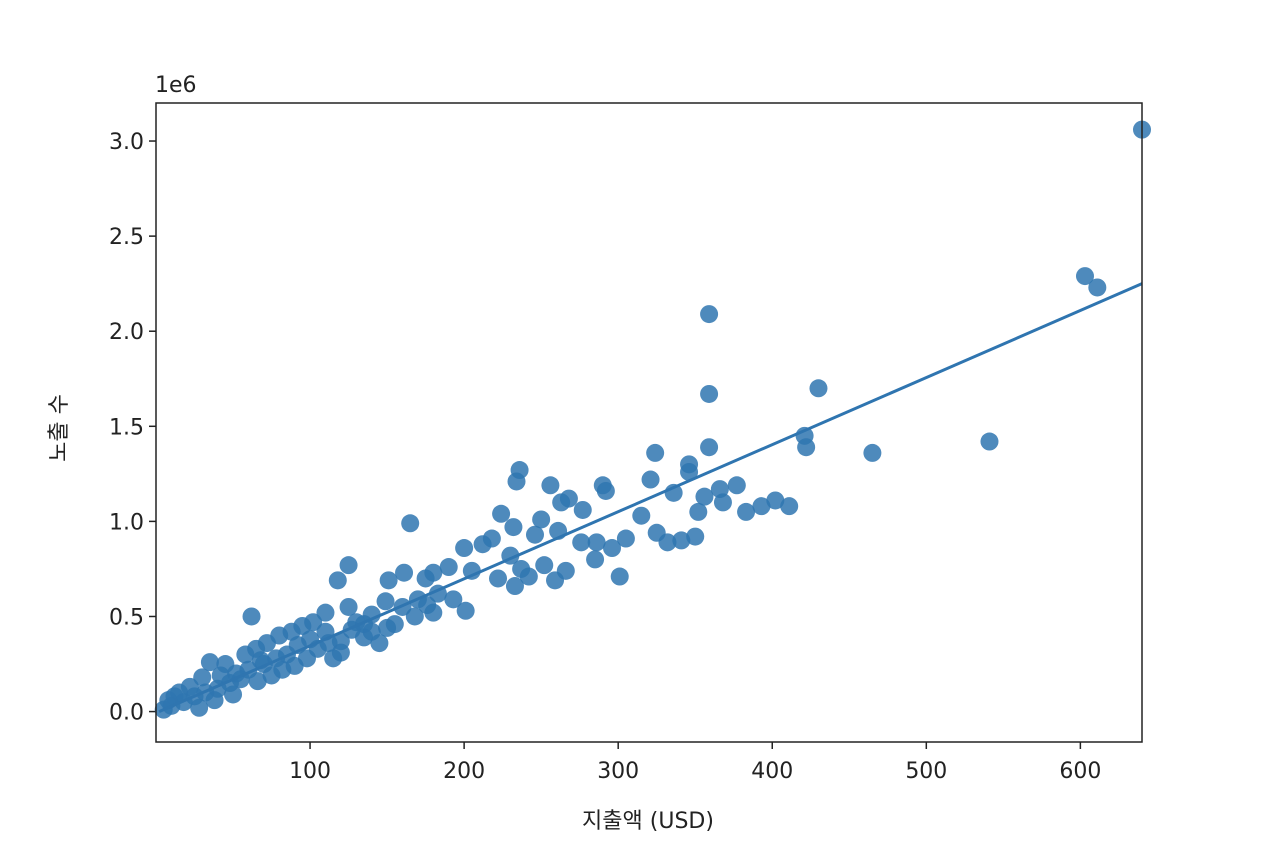  Describe the element at coordinates (126, 713) in the screenshot. I see `y-tick-label: 0.0` at that location.